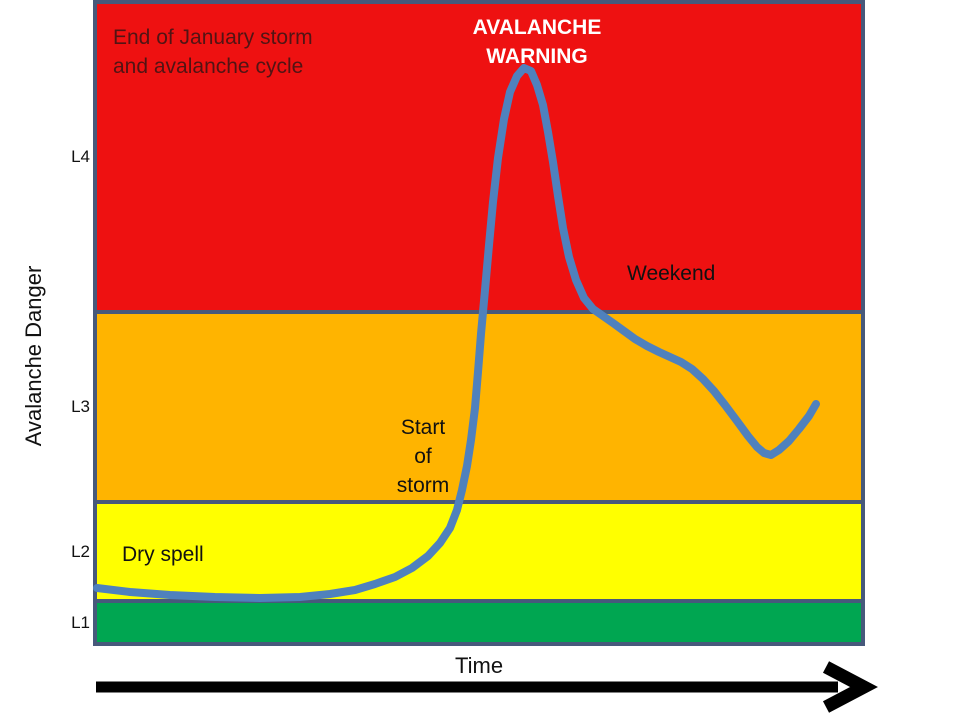 This screenshot has width=960, height=720. What do you see at coordinates (80, 406) in the screenshot?
I see `y-tick-l3: L3` at bounding box center [80, 406].